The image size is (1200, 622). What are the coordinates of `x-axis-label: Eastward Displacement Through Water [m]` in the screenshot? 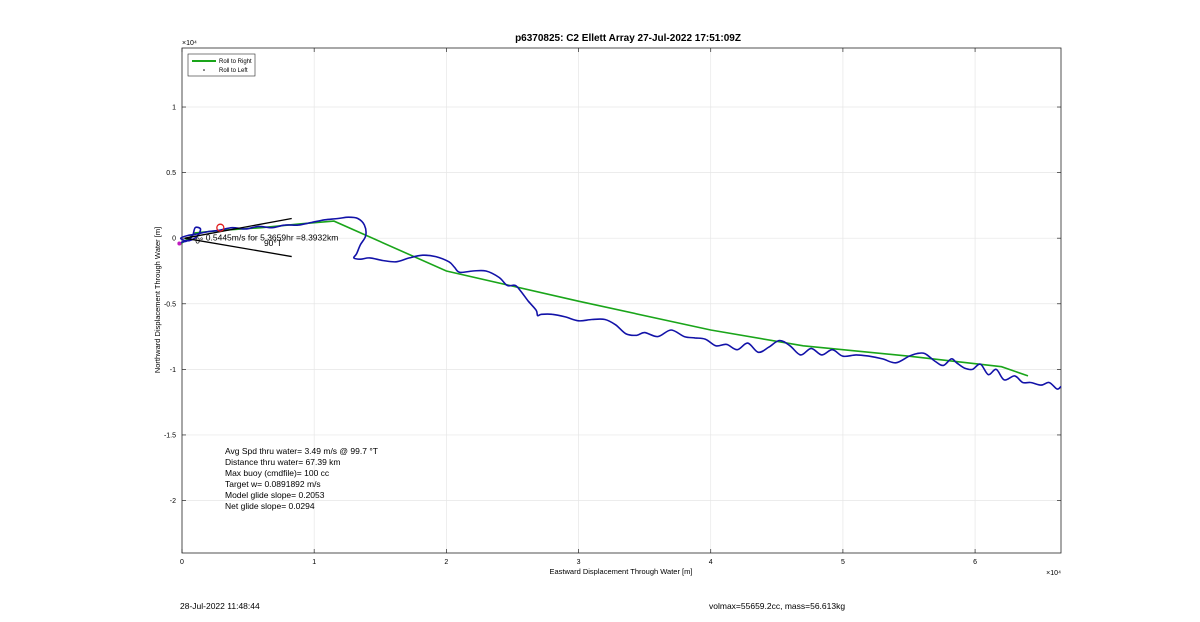 It's located at (621, 571).